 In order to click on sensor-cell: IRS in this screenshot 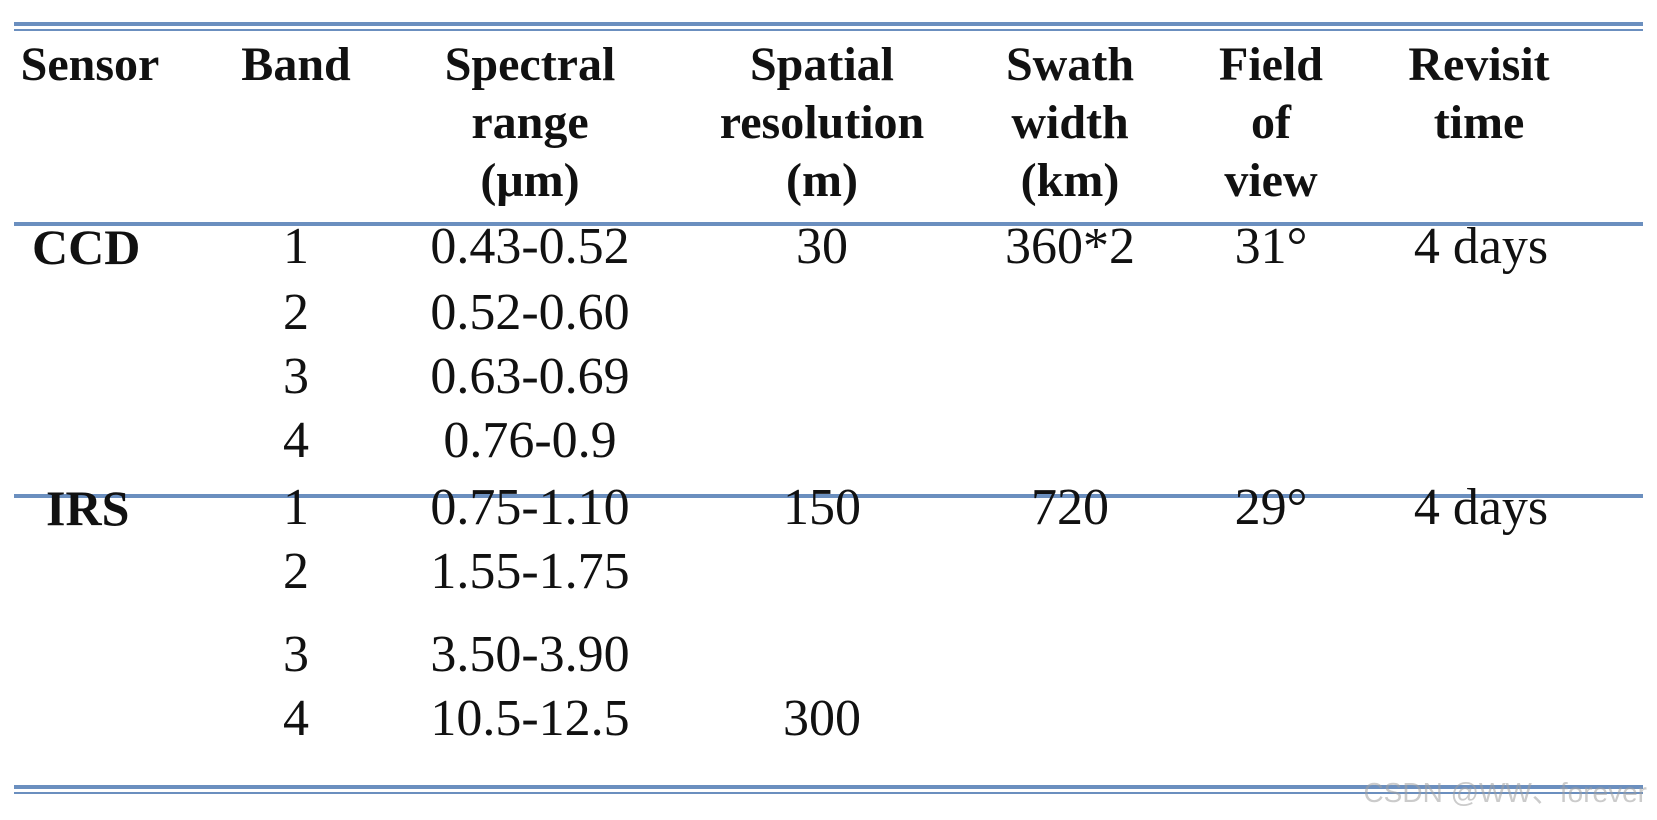, I will do `click(88, 508)`.